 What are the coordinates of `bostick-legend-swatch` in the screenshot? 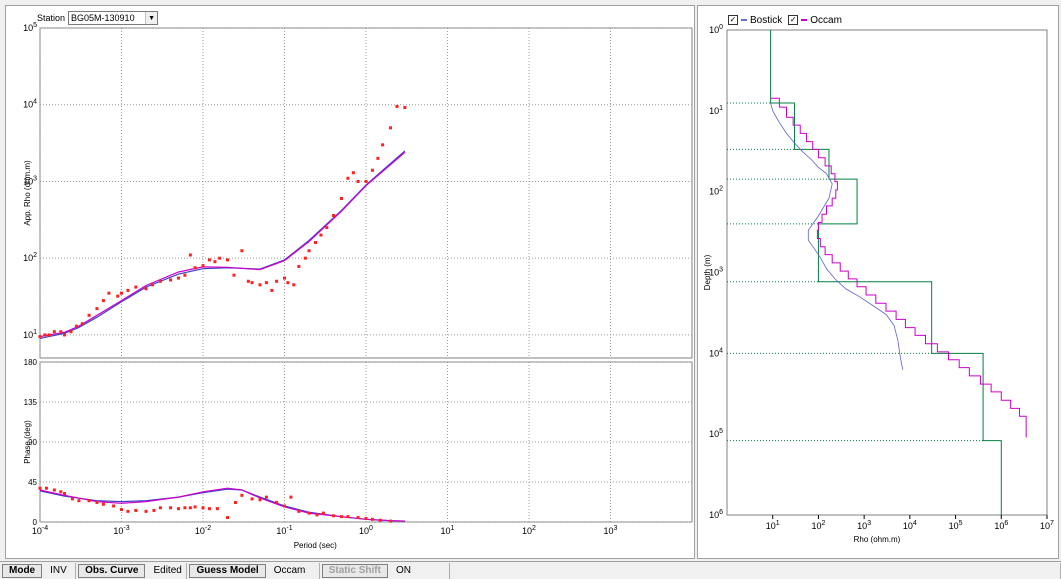 It's located at (744, 20).